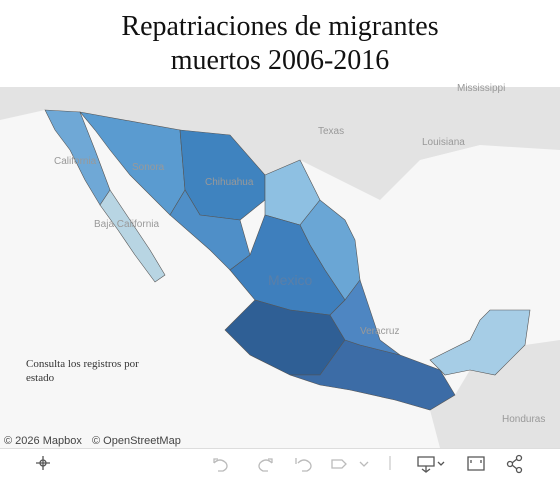 The image size is (560, 477). Describe the element at coordinates (481, 88) in the screenshot. I see `place-label: Mississippi` at that location.